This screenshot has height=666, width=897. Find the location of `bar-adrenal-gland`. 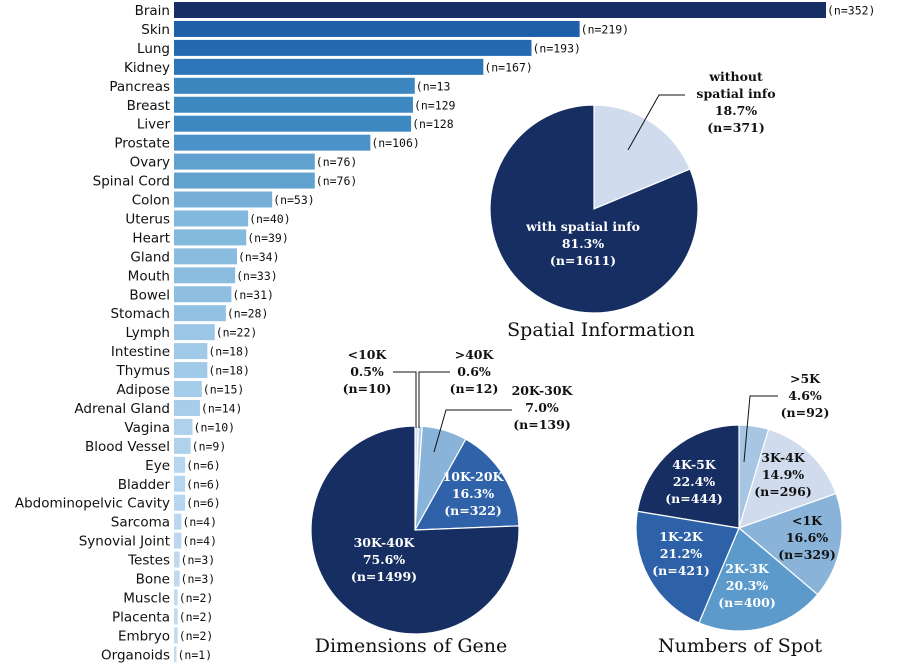

bar-adrenal-gland is located at coordinates (187, 407).